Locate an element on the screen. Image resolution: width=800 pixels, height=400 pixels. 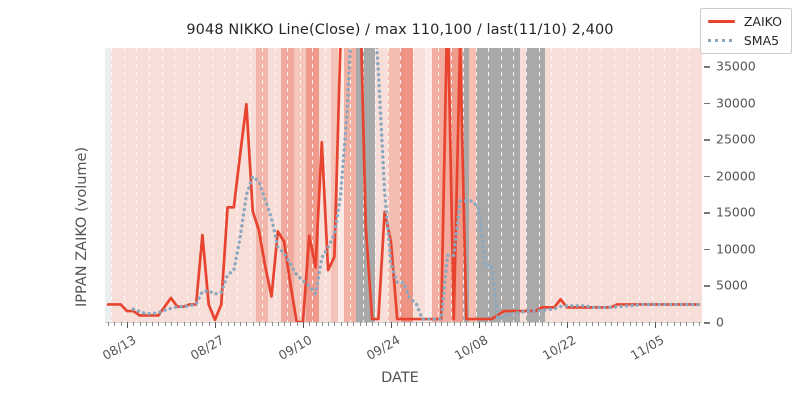
chart-legend: ZAIKO SMA5 is located at coordinates (745, 31).